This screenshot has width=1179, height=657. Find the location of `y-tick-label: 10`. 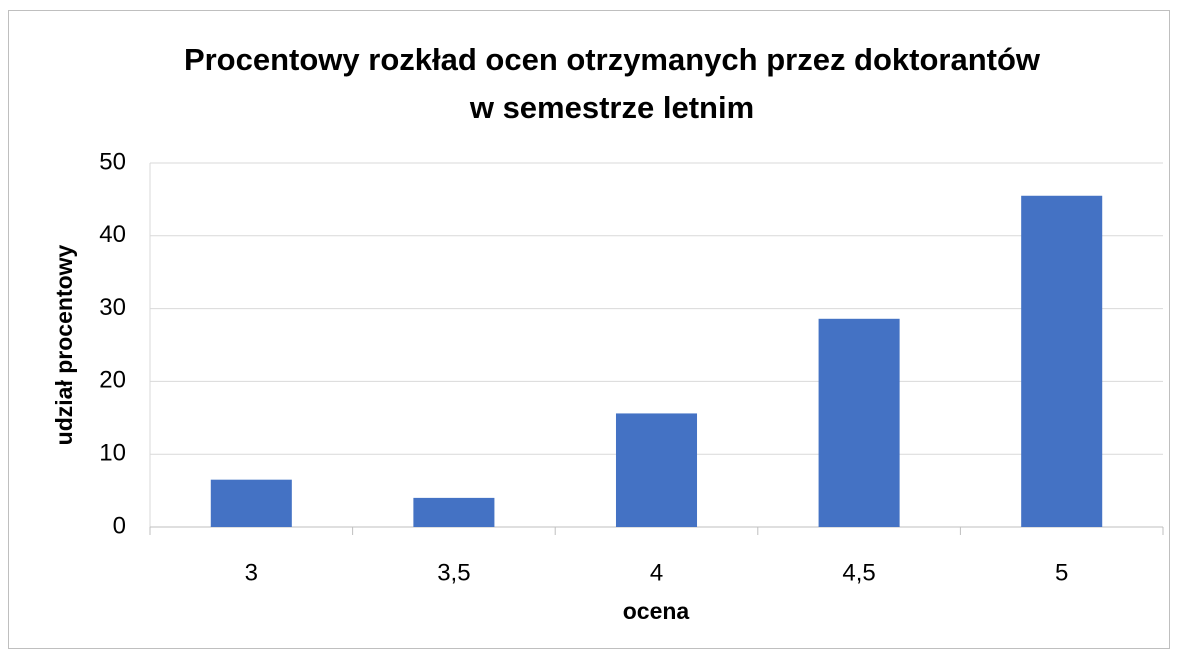

y-tick-label: 10 is located at coordinates (112, 453).